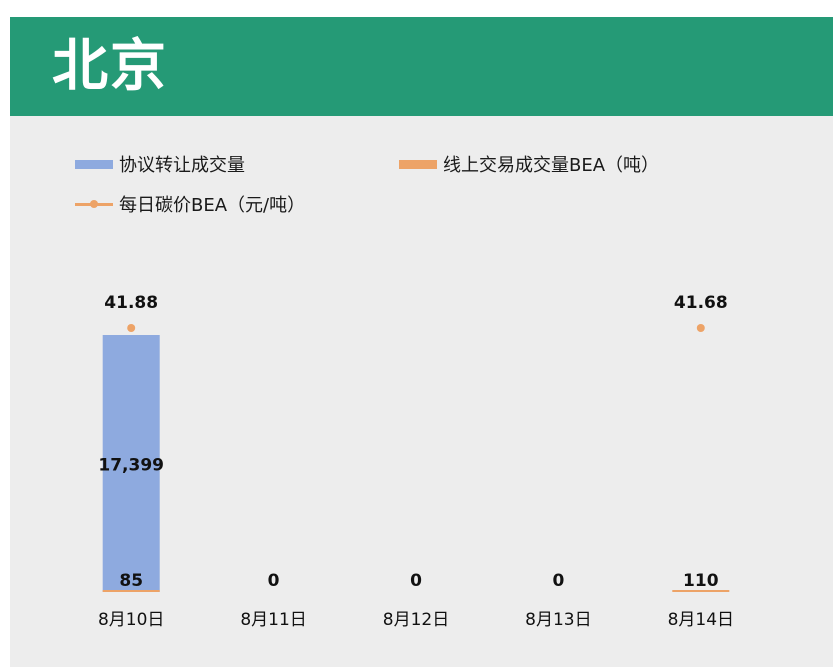  What do you see at coordinates (418, 164) in the screenshot?
I see `legend-swatch-orange` at bounding box center [418, 164].